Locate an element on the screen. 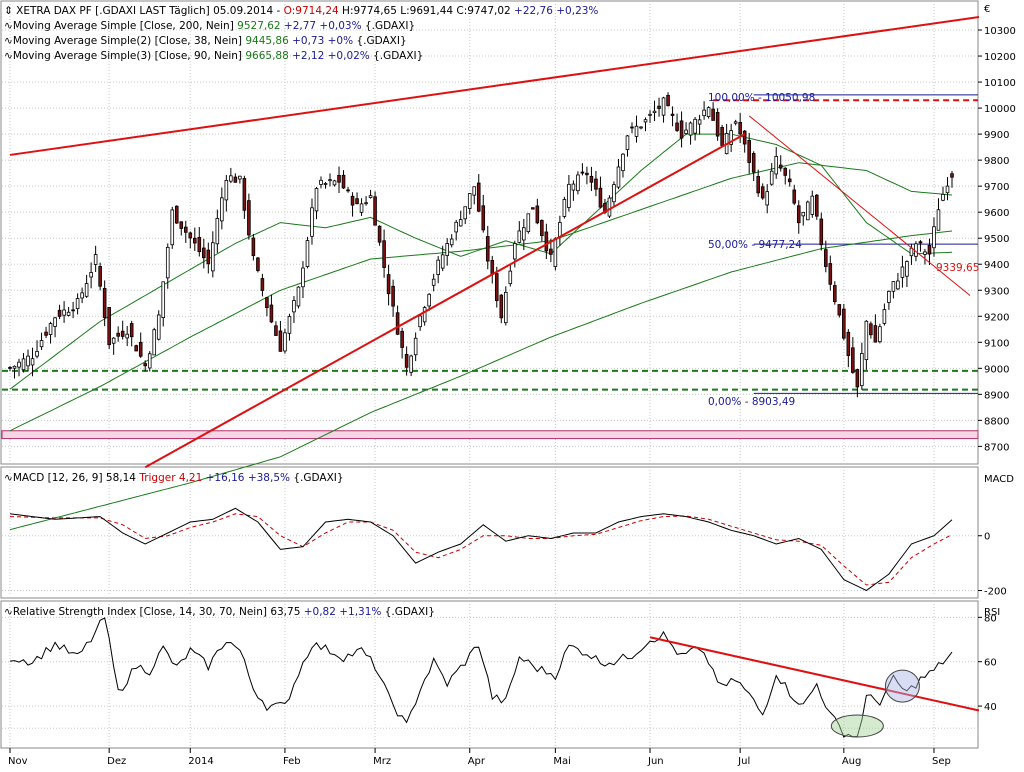 The image size is (1024, 772). rsi-highlight-ellipse-green is located at coordinates (857, 726).